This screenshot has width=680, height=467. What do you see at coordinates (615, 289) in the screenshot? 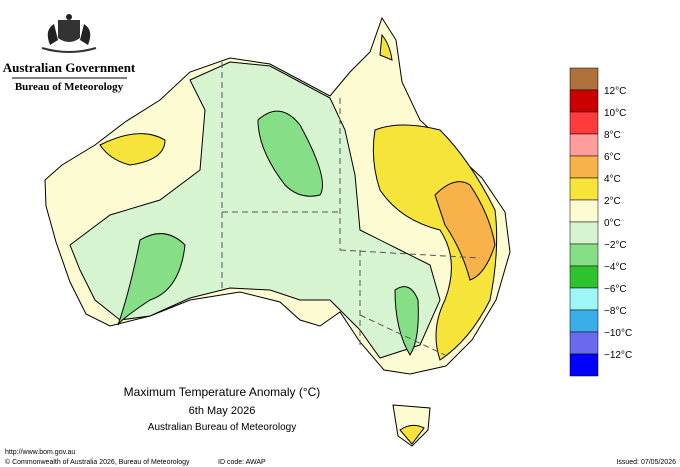
I see `legend-label: −6°C` at bounding box center [615, 289].